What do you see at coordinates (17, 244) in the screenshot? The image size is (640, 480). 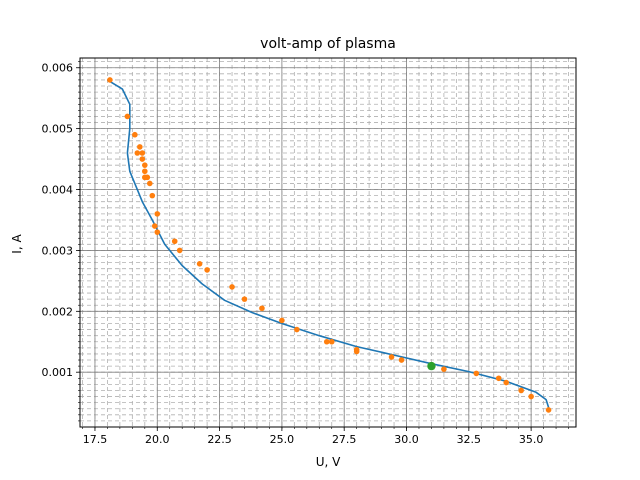 I see `y-axis-label: I, A` at bounding box center [17, 244].